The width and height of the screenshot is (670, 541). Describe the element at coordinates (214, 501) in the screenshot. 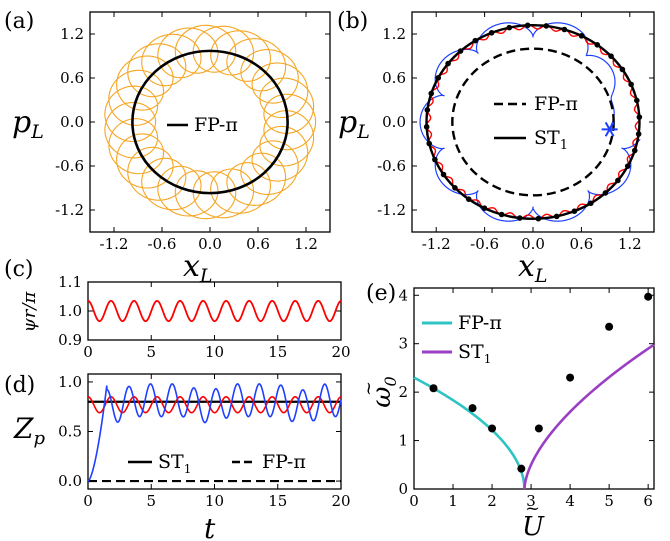

I see `panel-d-xtick-label: 10` at that location.